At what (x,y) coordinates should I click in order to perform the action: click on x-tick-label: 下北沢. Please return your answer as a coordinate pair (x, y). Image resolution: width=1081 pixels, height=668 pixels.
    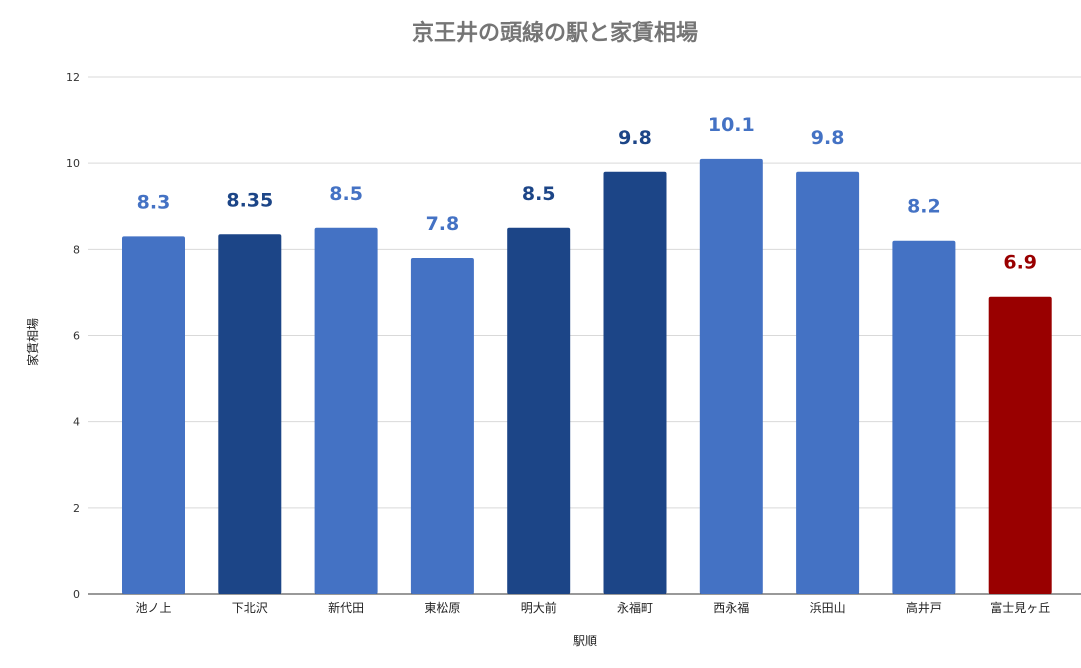
    Looking at the image, I should click on (250, 608).